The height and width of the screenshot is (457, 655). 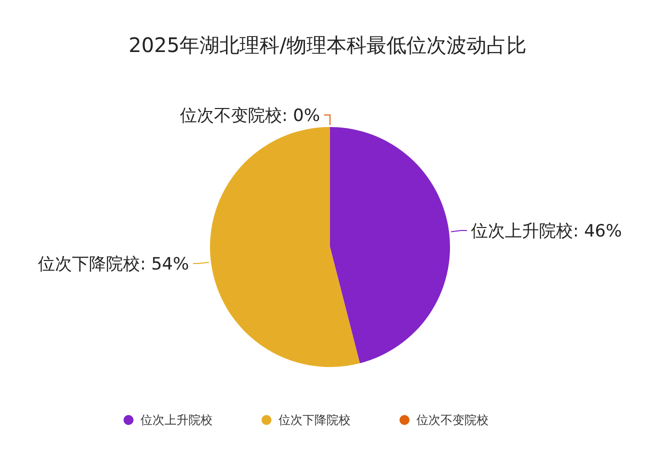 What do you see at coordinates (546, 231) in the screenshot?
I see `data-label: 位次上升院校: 46%` at bounding box center [546, 231].